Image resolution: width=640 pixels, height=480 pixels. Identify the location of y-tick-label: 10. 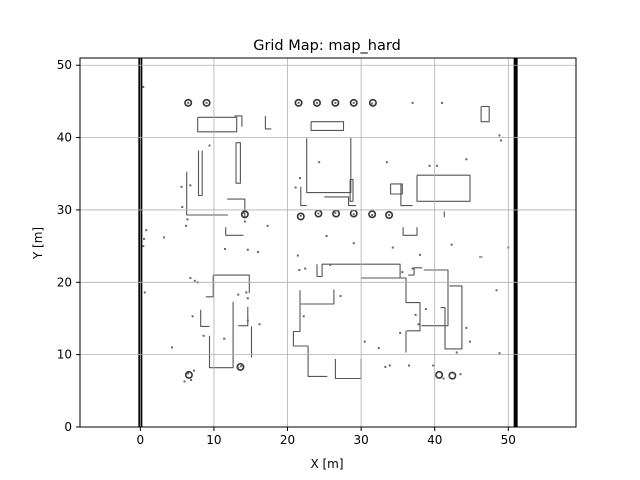
(64, 355).